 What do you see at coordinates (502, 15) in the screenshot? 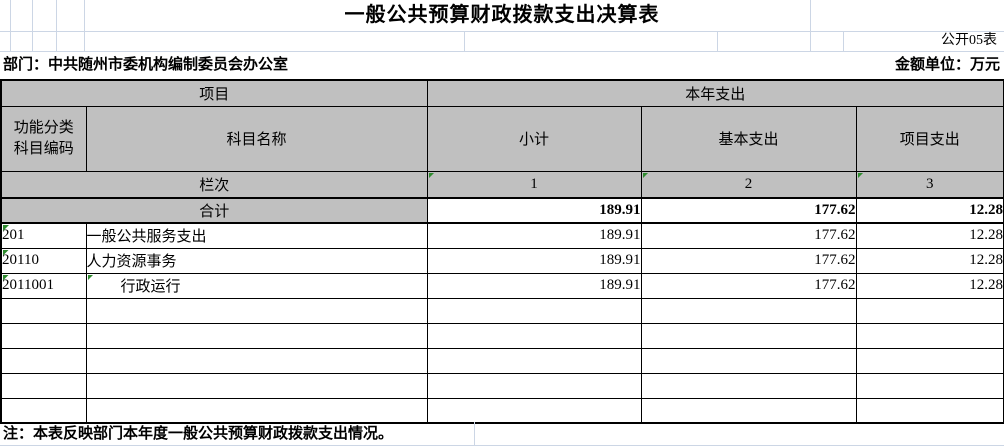
I see `page-title: 一般公共预算财政拨款支出决算表` at bounding box center [502, 15].